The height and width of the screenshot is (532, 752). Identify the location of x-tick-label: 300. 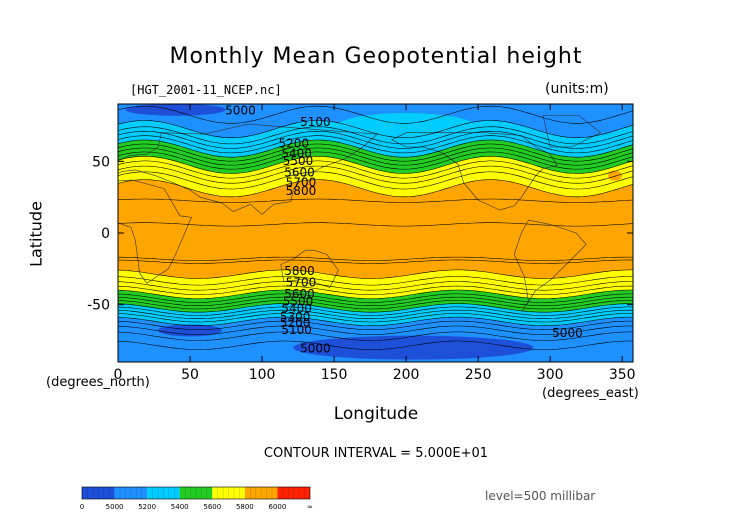
(550, 375).